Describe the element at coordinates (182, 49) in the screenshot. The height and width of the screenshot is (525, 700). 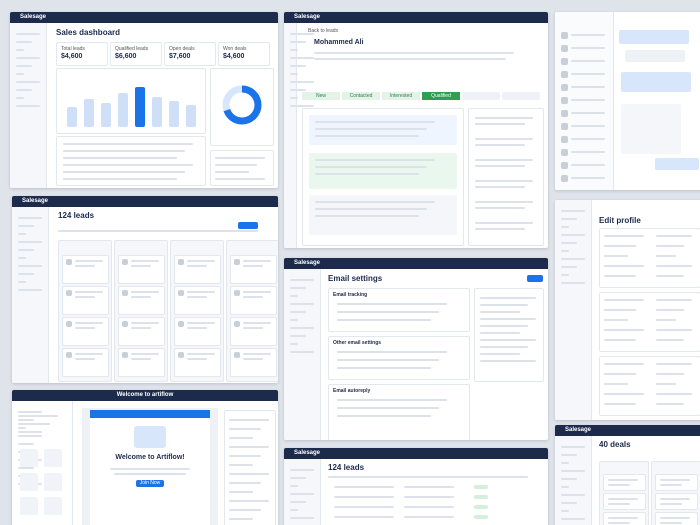
I see `kpi-label: Open deals` at that location.